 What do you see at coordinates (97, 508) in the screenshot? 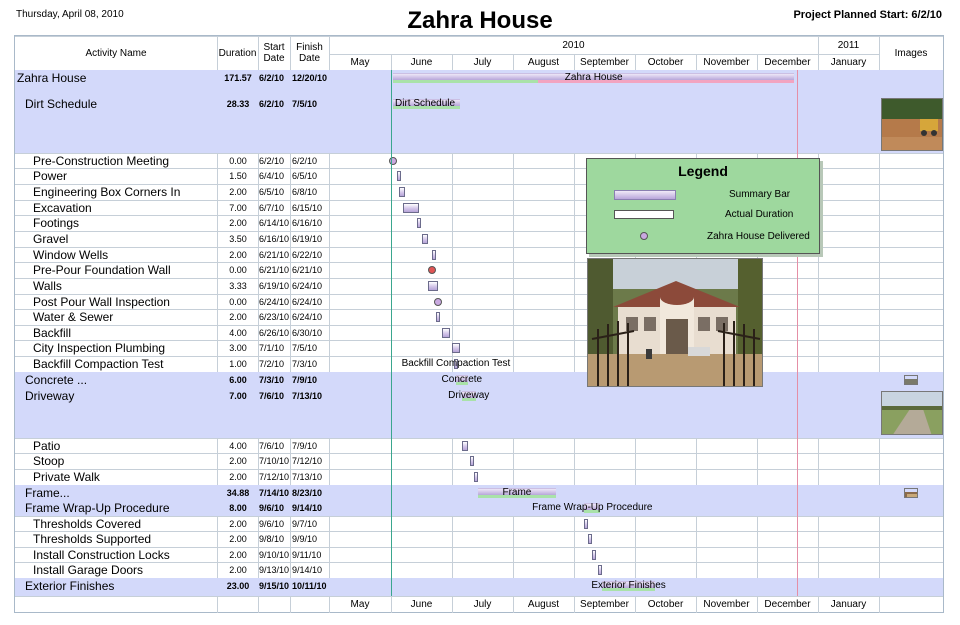
I see `activity-name: Frame Wrap-Up Procedure` at bounding box center [97, 508].